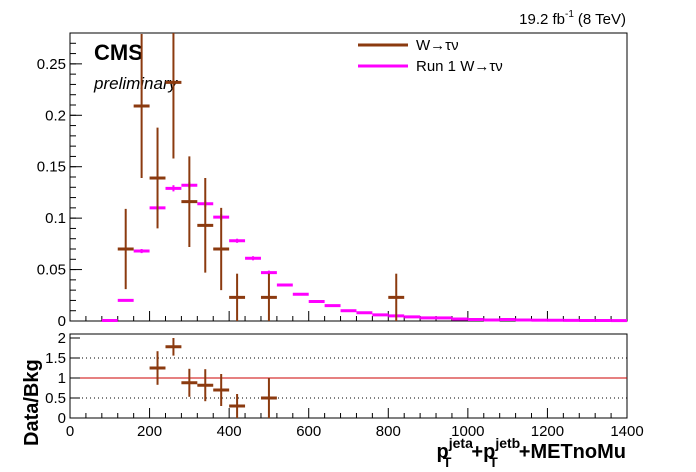 The width and height of the screenshot is (696, 472). What do you see at coordinates (437, 45) in the screenshot?
I see `legend-label-wtaunu: W→τν` at bounding box center [437, 45].